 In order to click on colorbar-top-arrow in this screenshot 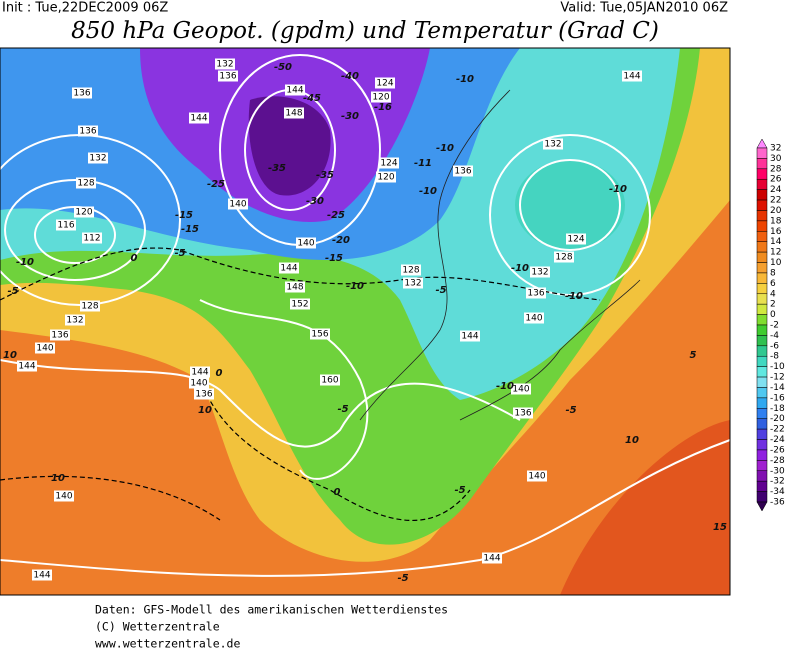, I will do `click(762, 143)`.